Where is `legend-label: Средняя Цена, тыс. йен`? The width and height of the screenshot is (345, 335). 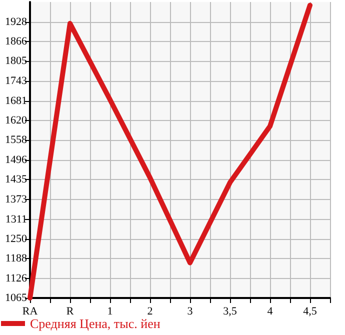 legend-label: Средняя Цена, тыс. йен is located at coordinates (95, 323).